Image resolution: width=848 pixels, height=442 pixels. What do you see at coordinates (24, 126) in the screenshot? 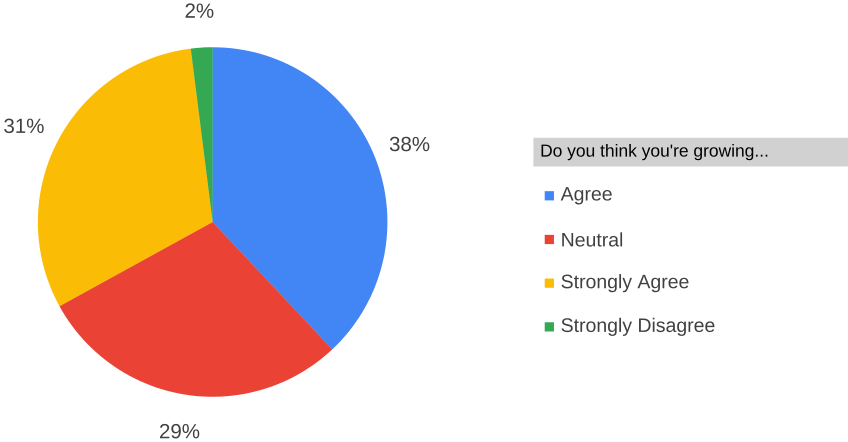
I see `data-label: 31%` at bounding box center [24, 126].